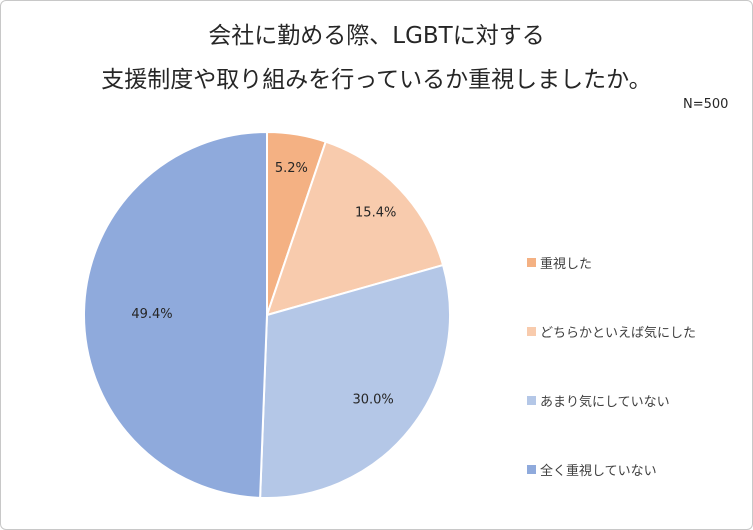 The height and width of the screenshot is (530, 753). I want to click on legend-item: どちらかといえば気にした, so click(611, 331).